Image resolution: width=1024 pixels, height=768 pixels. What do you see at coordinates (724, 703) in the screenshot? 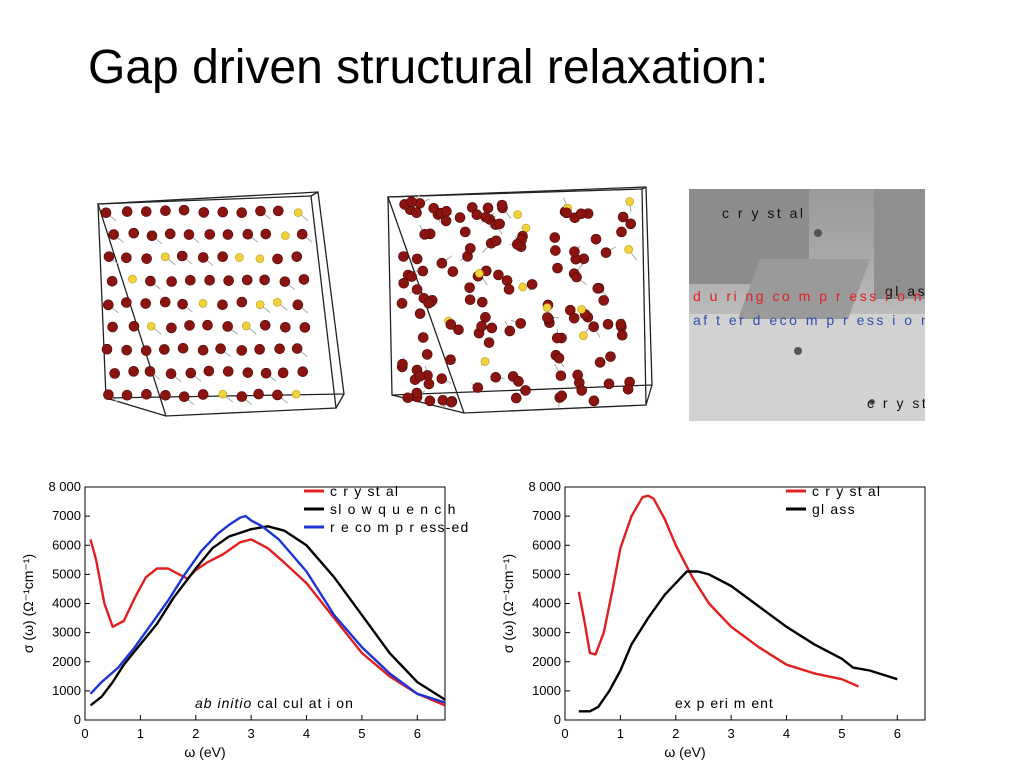
I see `chart-annotation: ex p eri m ent` at bounding box center [724, 703].